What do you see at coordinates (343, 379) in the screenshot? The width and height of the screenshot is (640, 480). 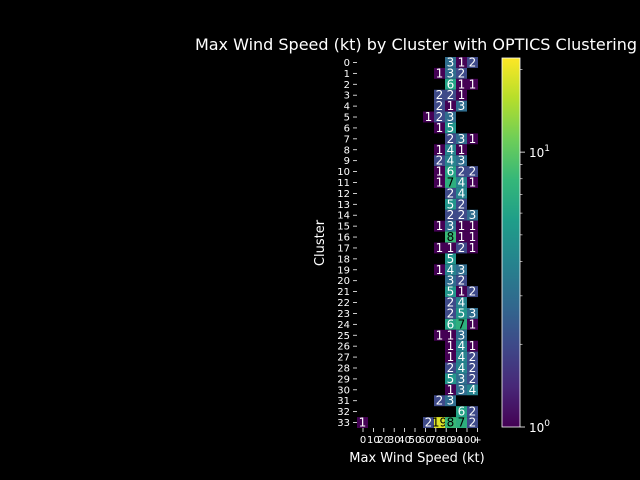 I see `y-tick-label: 29` at bounding box center [343, 379].